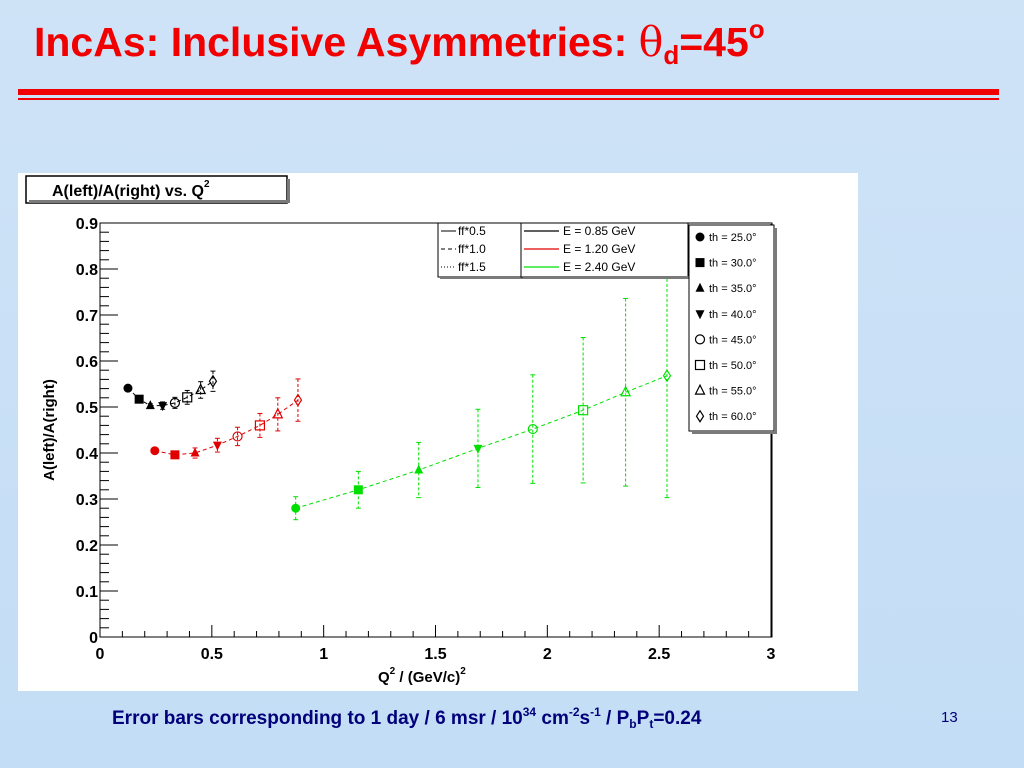 This screenshot has width=1024, height=768. What do you see at coordinates (599, 231) in the screenshot?
I see `legend-energy-1: E = 0.85 GeV` at bounding box center [599, 231].